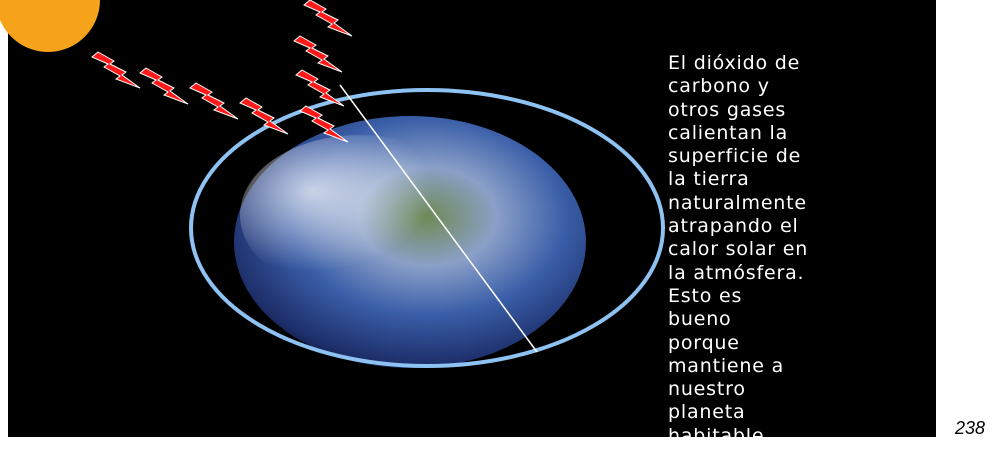 The width and height of the screenshot is (993, 451). What do you see at coordinates (734, 63) in the screenshot?
I see `text-line: El dióxido de` at bounding box center [734, 63].